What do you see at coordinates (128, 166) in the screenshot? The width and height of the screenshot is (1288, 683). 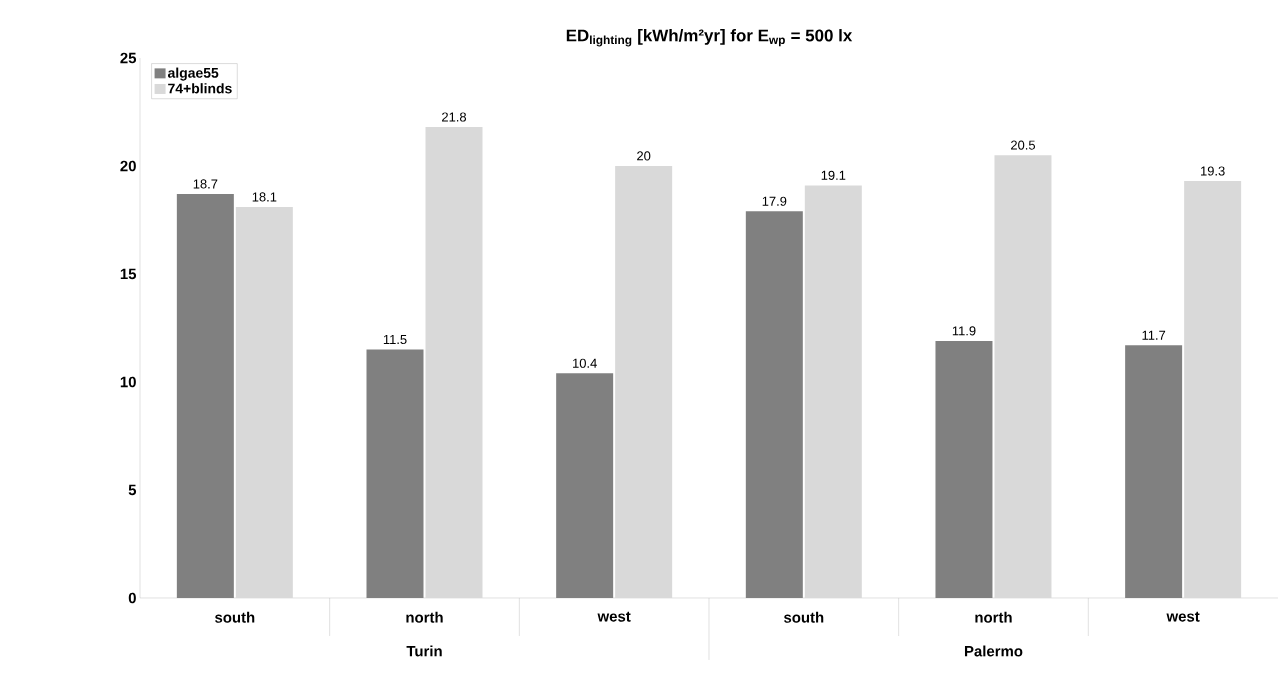 I see `y-tick-label: 20` at bounding box center [128, 166].